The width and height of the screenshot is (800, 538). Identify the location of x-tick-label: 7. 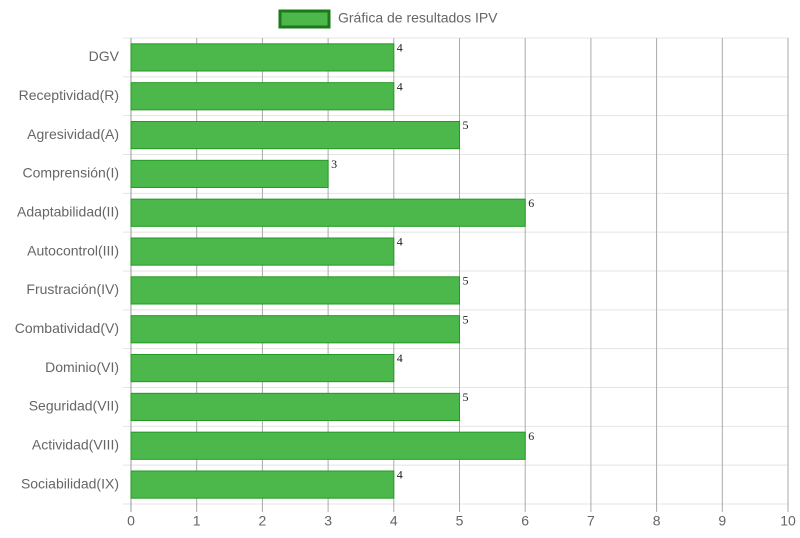
(591, 521).